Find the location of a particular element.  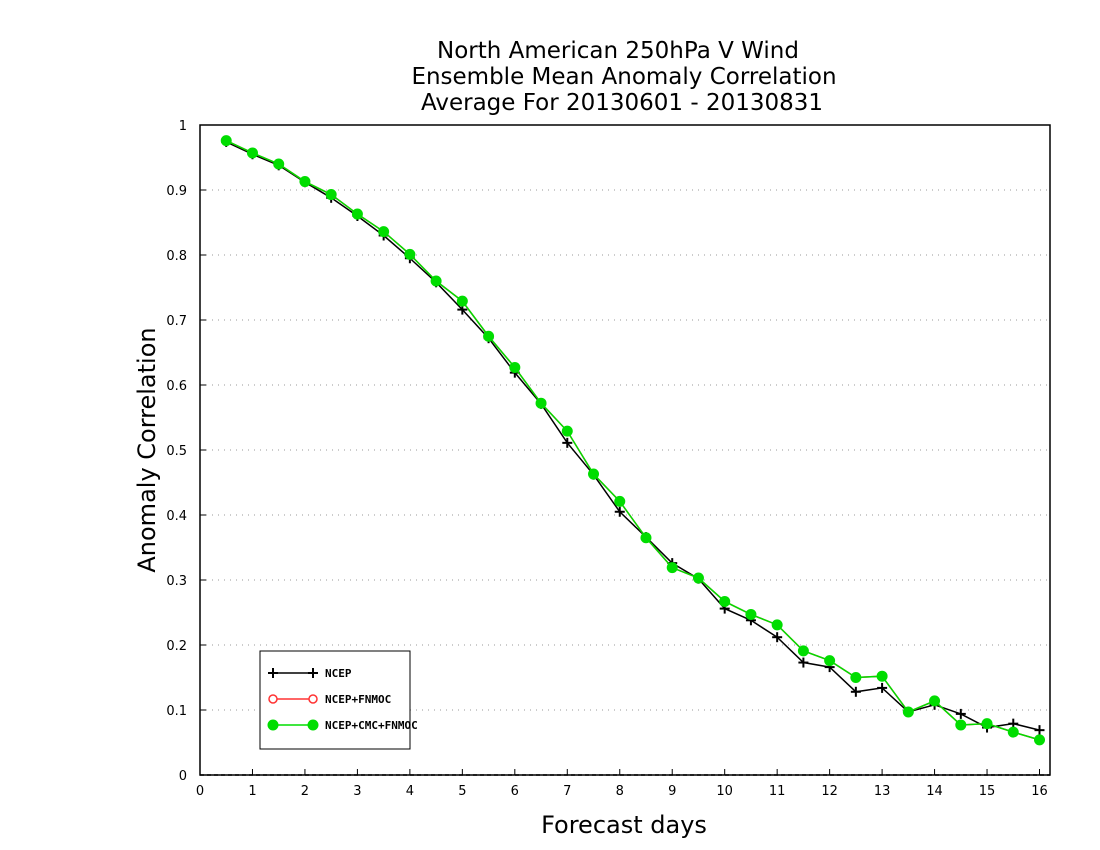

legend-box is located at coordinates (335, 700).